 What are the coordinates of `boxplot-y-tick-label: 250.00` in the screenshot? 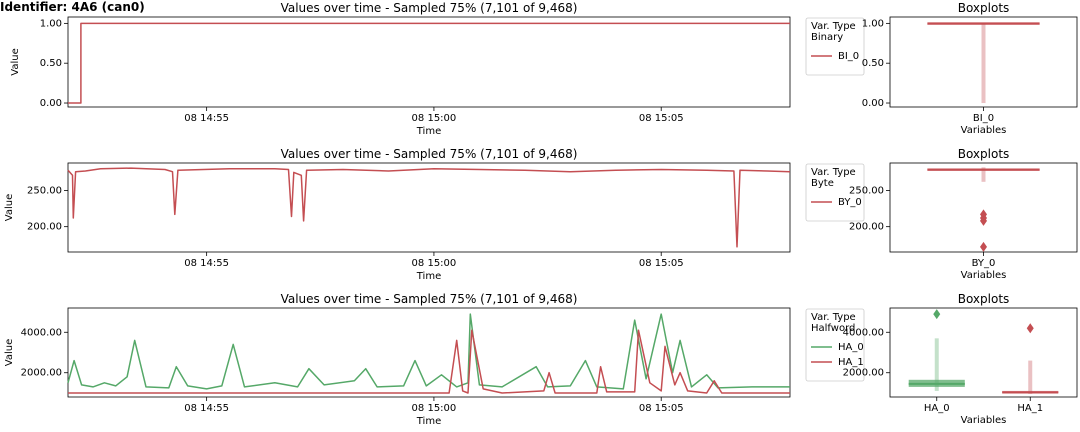 It's located at (866, 190).